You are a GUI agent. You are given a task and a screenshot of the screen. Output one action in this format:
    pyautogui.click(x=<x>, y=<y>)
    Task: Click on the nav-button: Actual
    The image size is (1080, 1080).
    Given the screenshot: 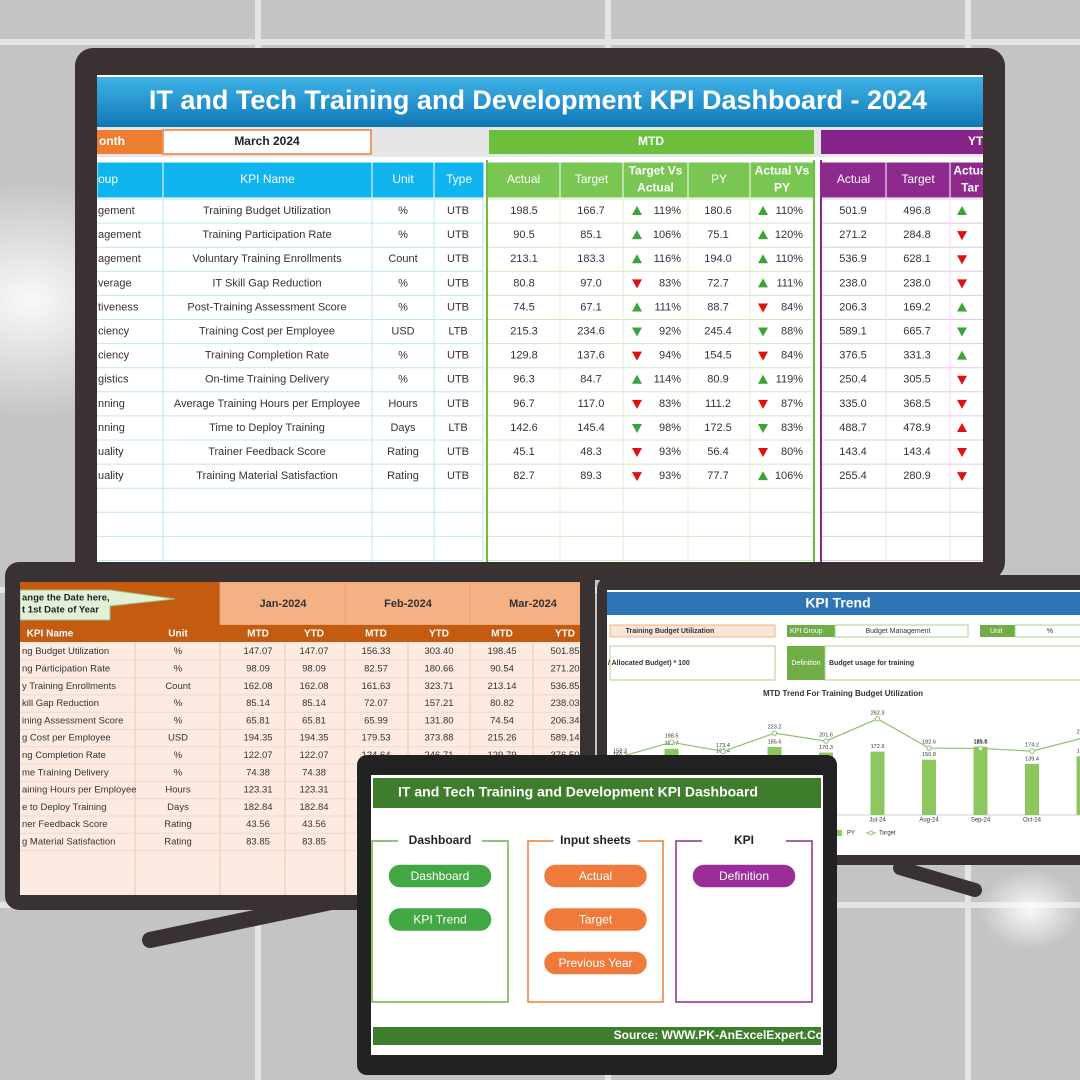 What is the action you would take?
    pyautogui.click(x=595, y=876)
    